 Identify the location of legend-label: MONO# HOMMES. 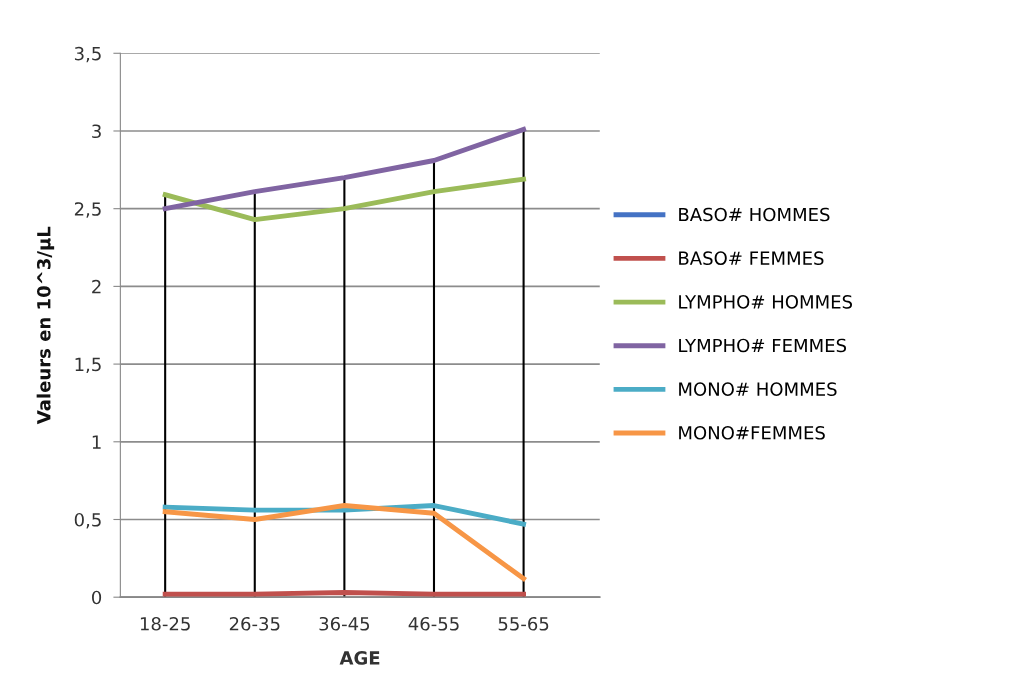
(758, 389).